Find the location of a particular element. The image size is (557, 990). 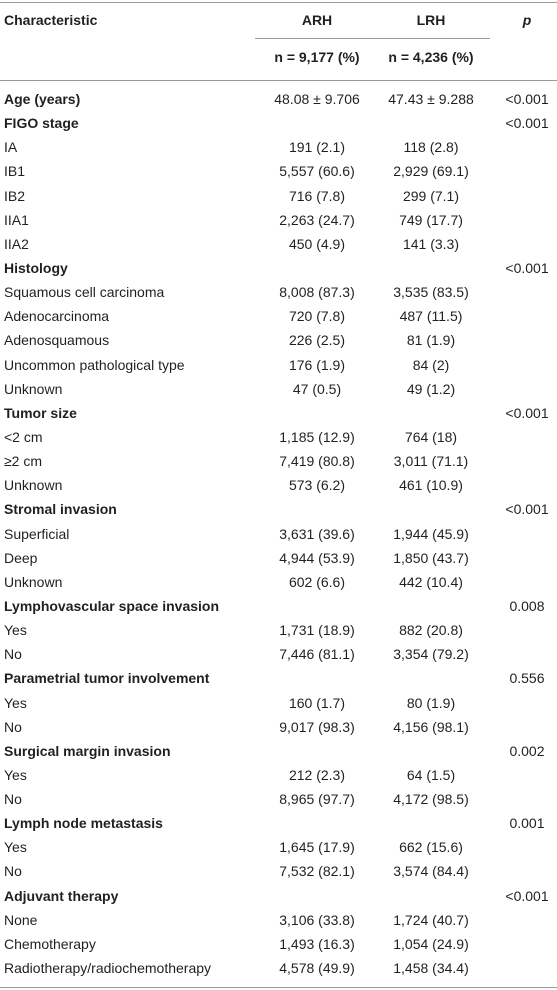

arh-value: 716 (7.8) is located at coordinates (317, 195).